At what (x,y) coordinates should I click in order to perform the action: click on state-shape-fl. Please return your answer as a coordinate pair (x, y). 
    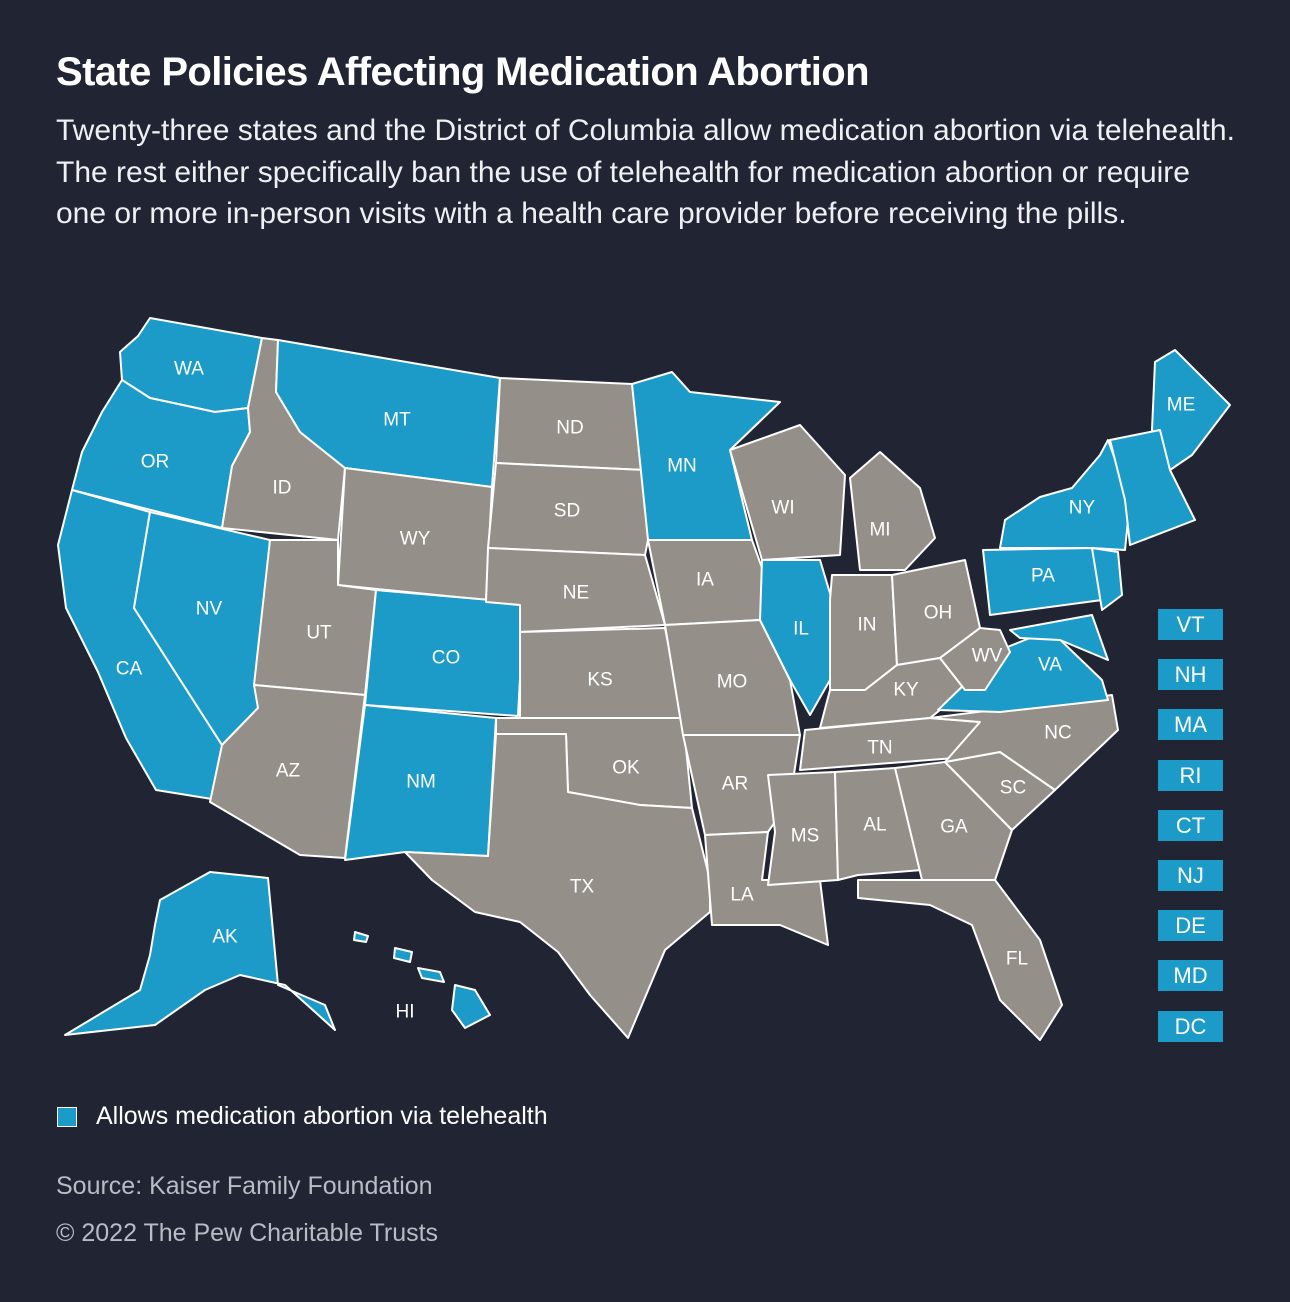
    Looking at the image, I should click on (960, 960).